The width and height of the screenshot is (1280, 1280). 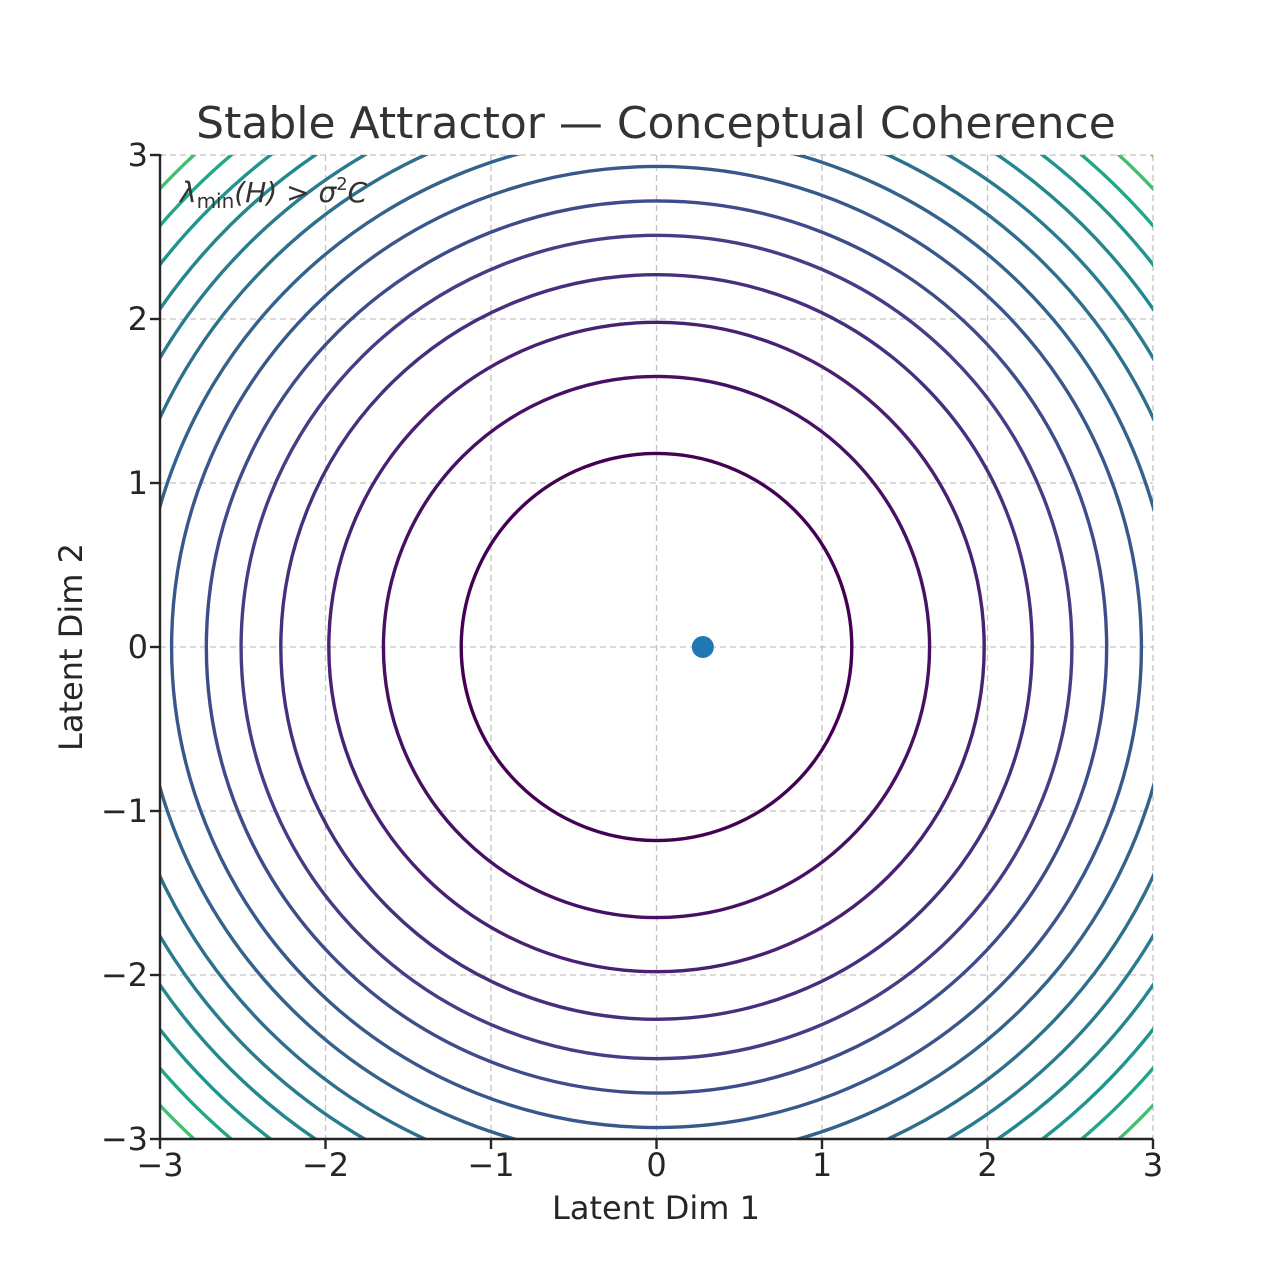 What do you see at coordinates (124, 975) in the screenshot?
I see `y-tick-label-1: −2` at bounding box center [124, 975].